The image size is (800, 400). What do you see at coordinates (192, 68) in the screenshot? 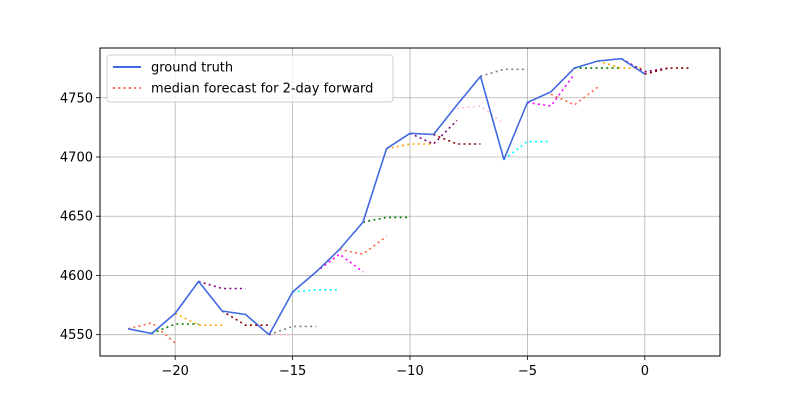
I see `legend-label-ground-truth: ground truth` at bounding box center [192, 68].